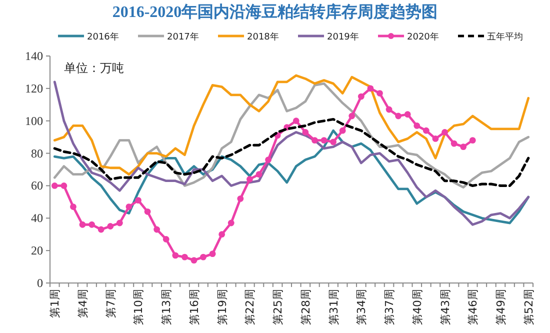  Describe the element at coordinates (529, 307) in the screenshot. I see `x-tick-label: 第52周` at that location.